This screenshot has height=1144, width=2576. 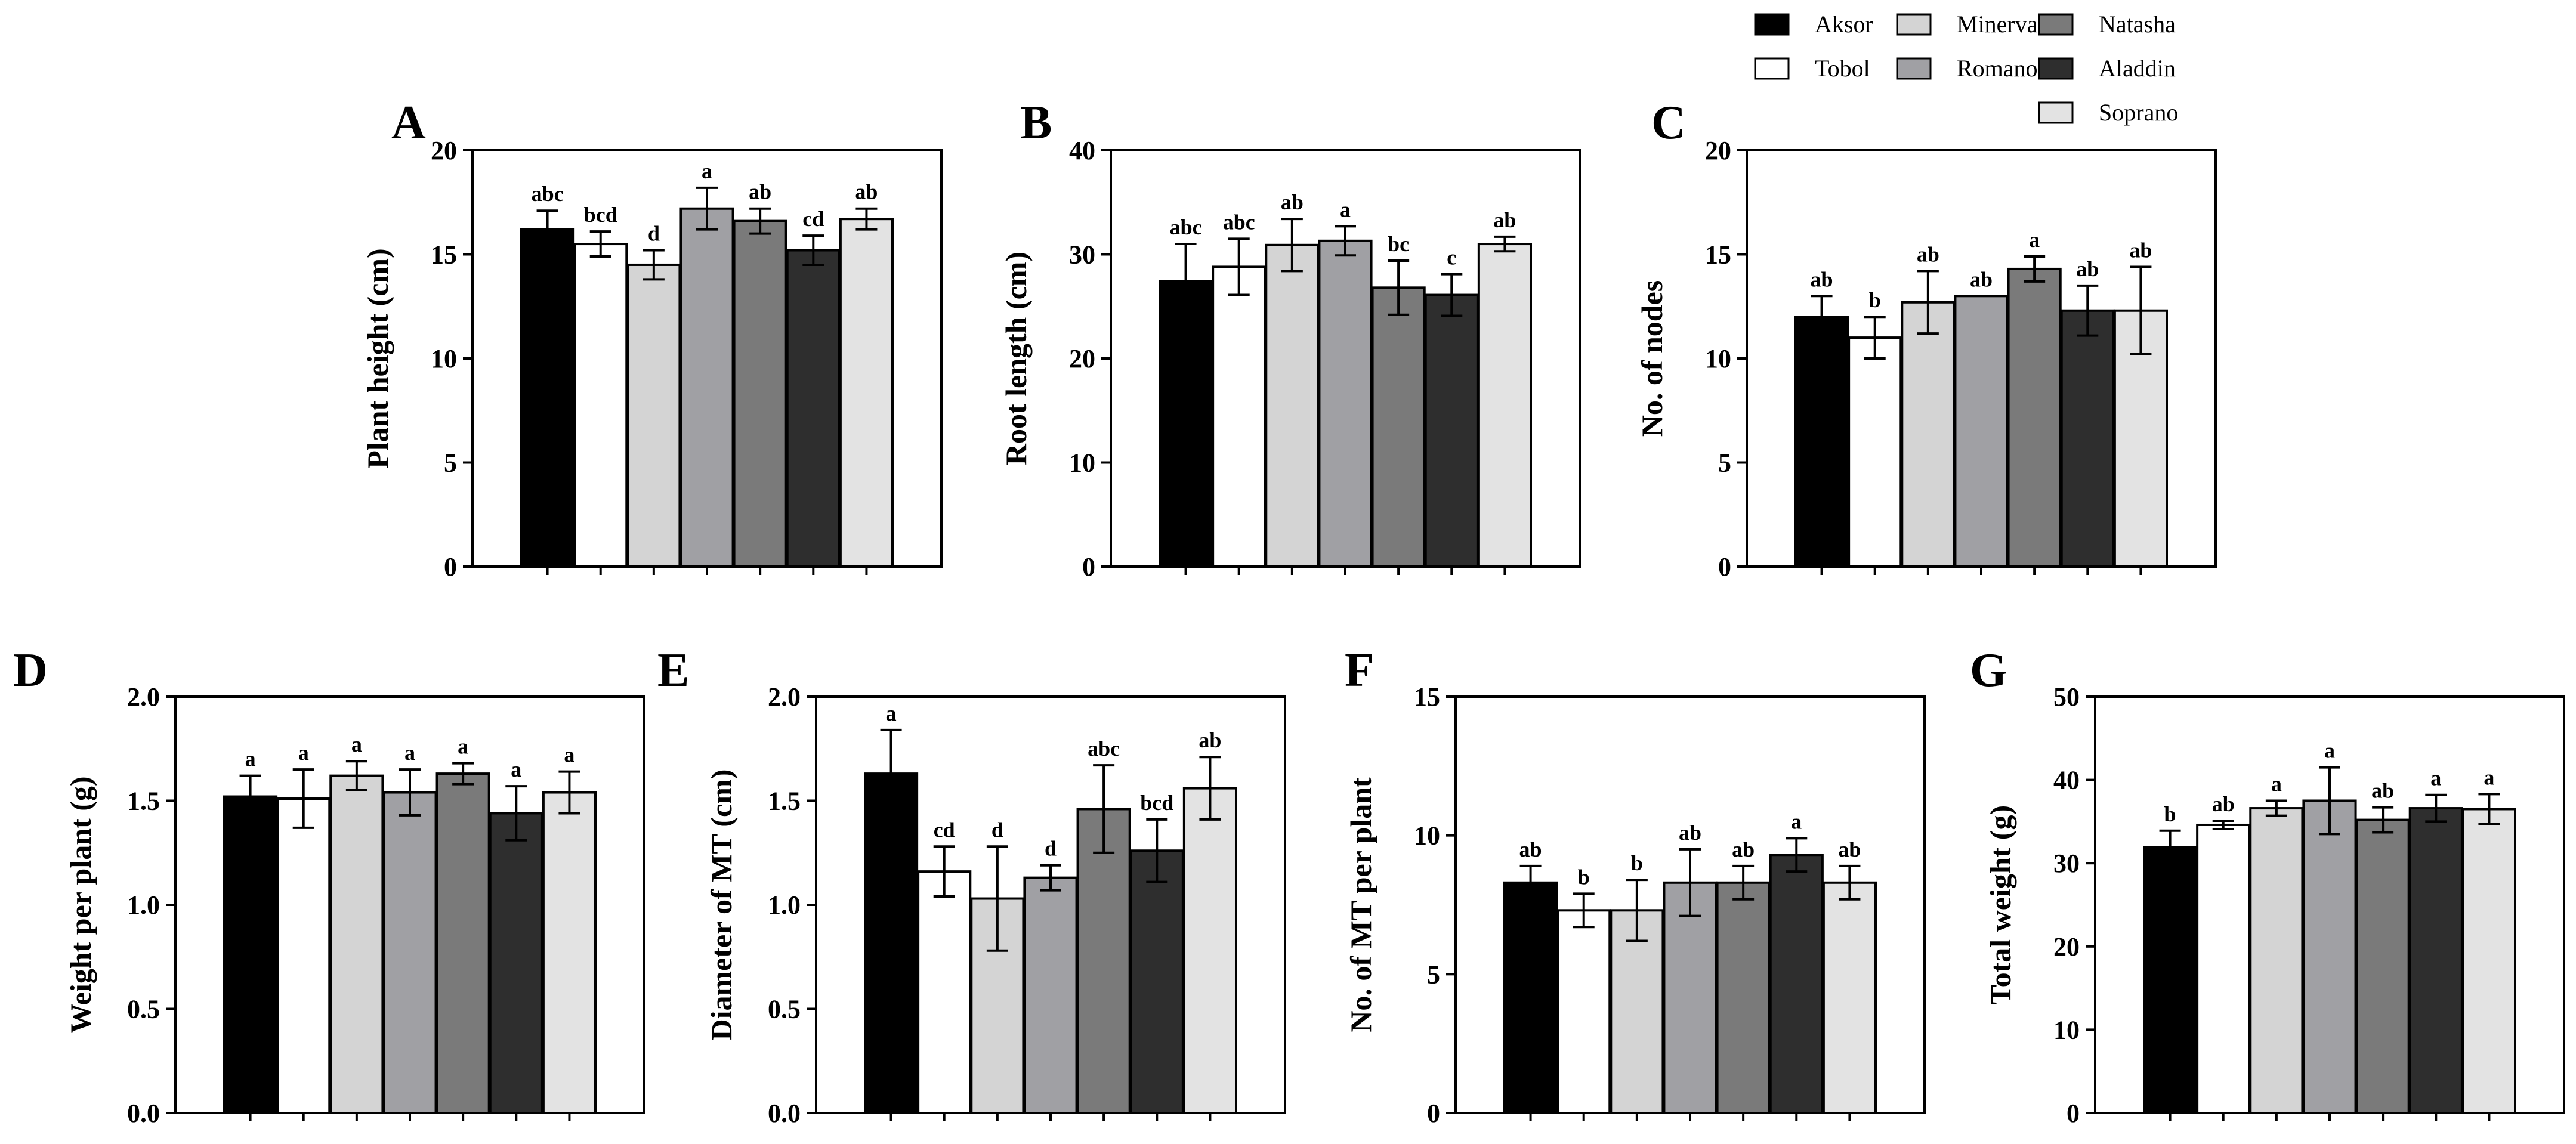 I want to click on y-axis-label: Total weight (g), so click(x=2000, y=905).